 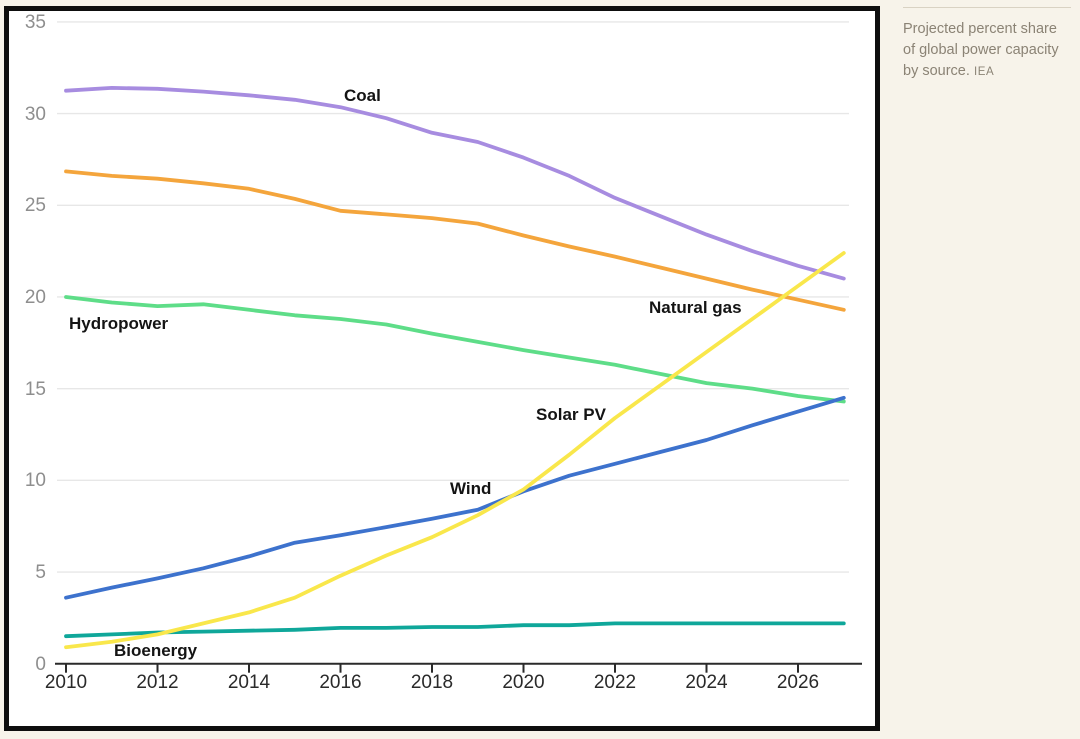 I want to click on y-tick-label-35: 35, so click(x=35, y=22).